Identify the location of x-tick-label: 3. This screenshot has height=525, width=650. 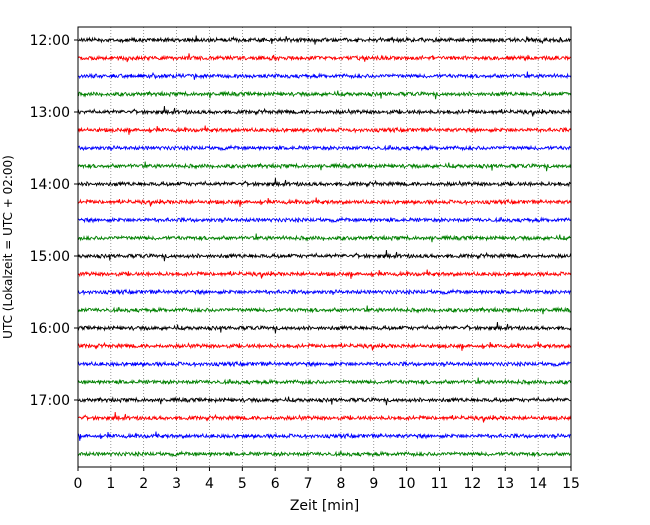
(176, 484).